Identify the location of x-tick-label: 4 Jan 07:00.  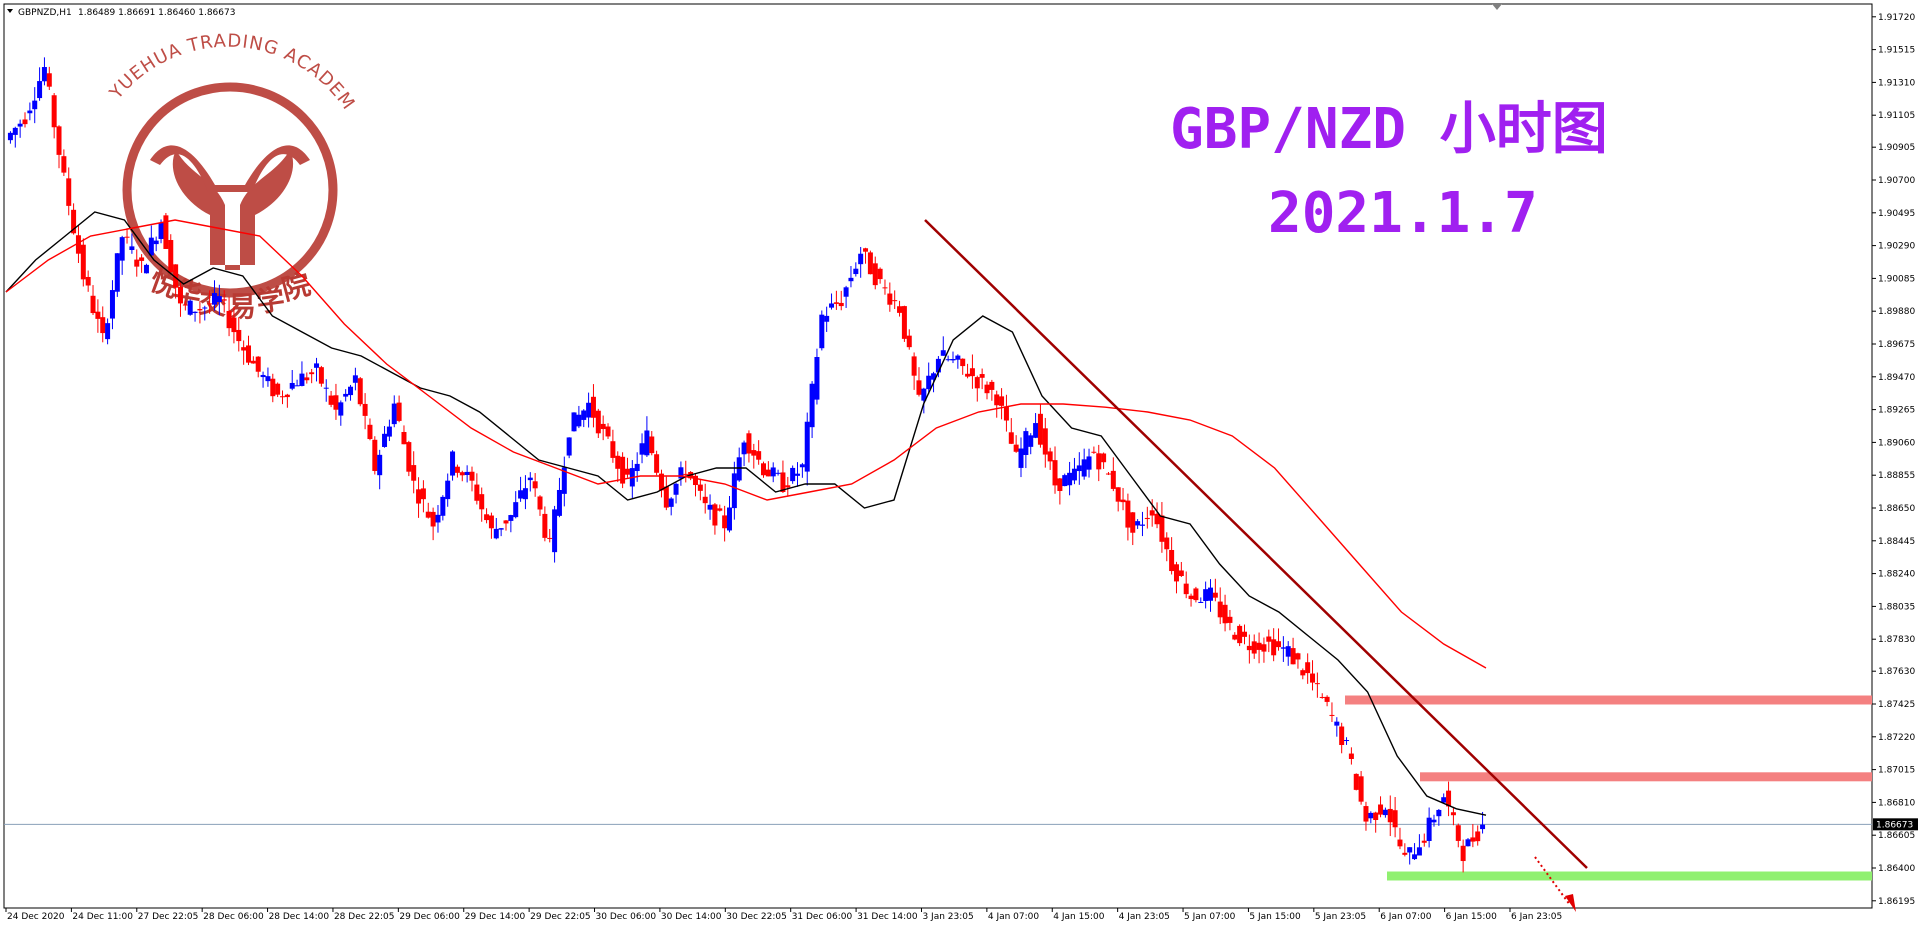
(1014, 917).